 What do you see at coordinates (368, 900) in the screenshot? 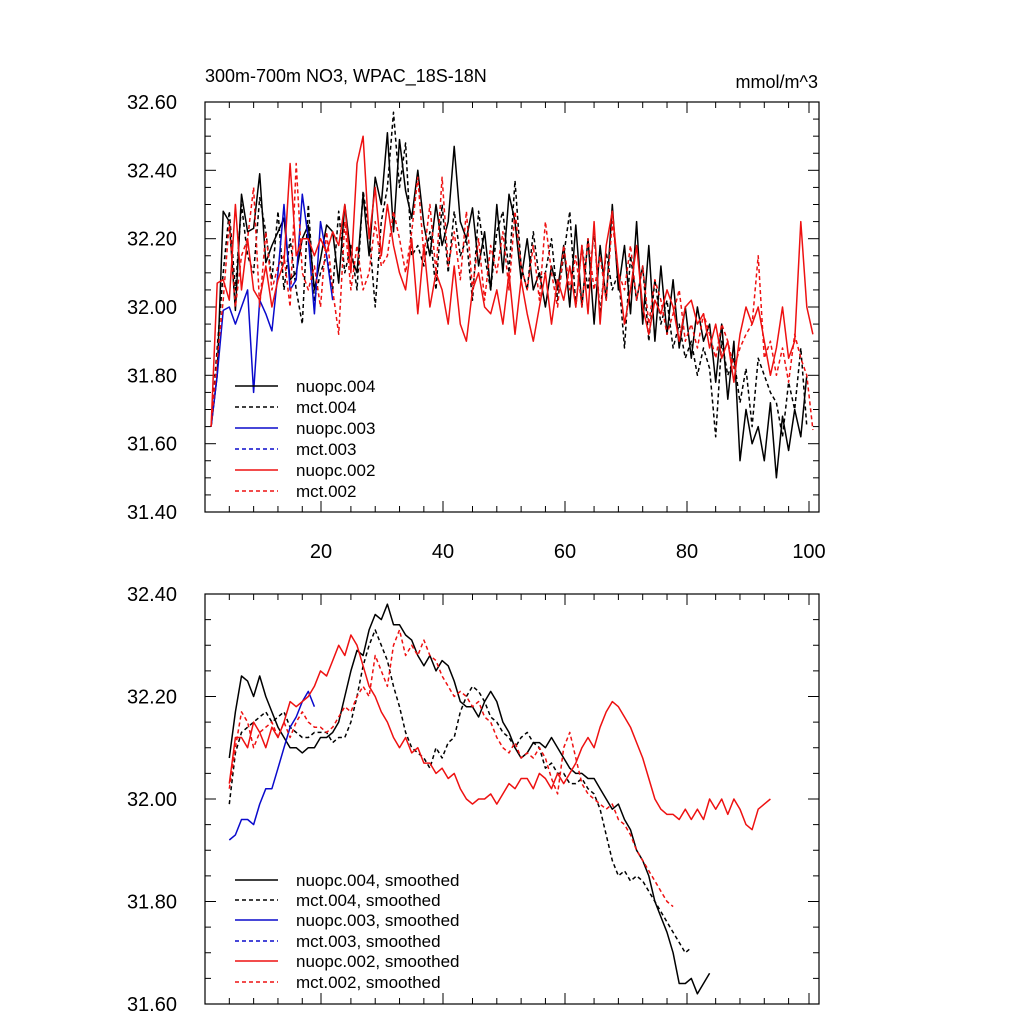
I see `legend-label: mct.004, smoothed` at bounding box center [368, 900].